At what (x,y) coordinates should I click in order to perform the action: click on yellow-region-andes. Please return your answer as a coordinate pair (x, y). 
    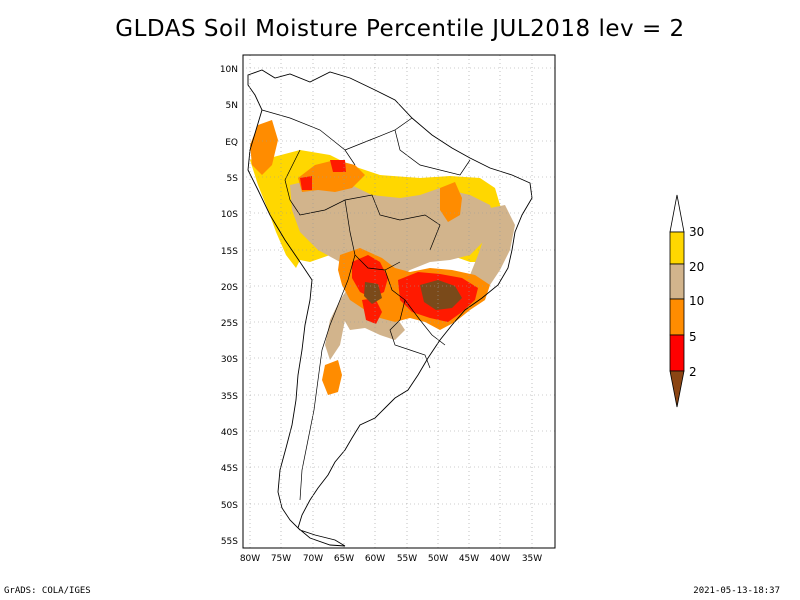
    Looking at the image, I should click on (275, 211).